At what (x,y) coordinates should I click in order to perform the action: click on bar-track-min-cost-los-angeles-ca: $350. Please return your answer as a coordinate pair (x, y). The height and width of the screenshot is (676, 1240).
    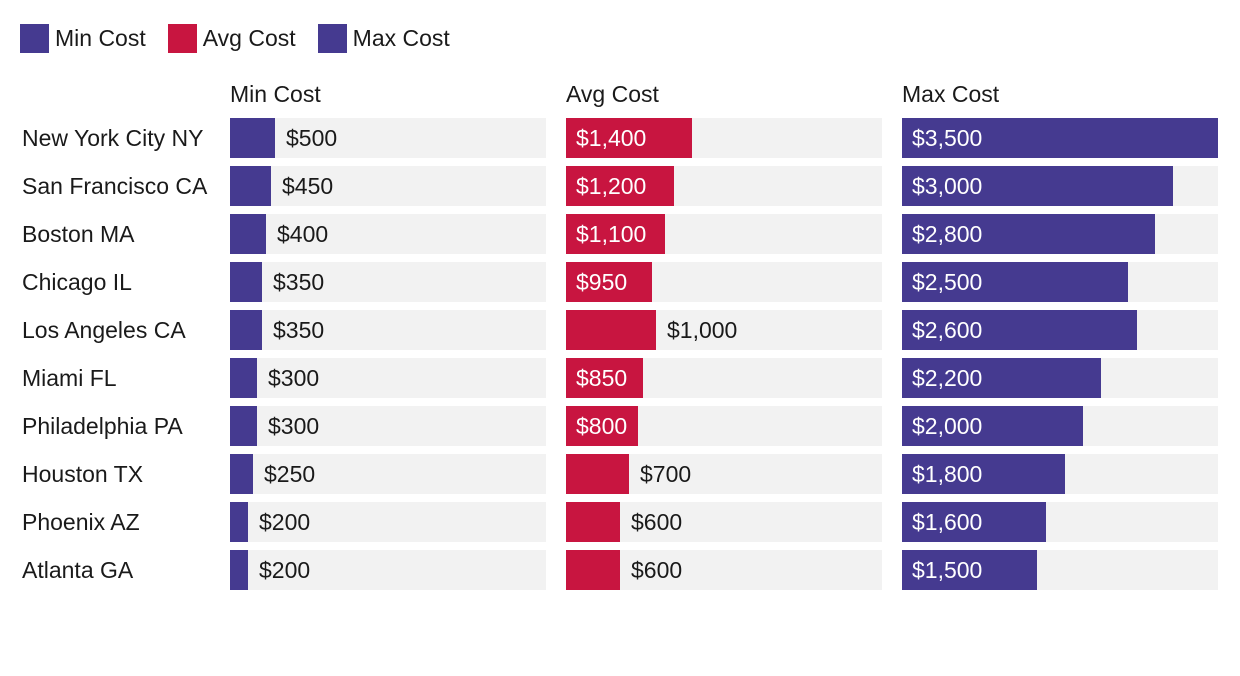
    Looking at the image, I should click on (388, 330).